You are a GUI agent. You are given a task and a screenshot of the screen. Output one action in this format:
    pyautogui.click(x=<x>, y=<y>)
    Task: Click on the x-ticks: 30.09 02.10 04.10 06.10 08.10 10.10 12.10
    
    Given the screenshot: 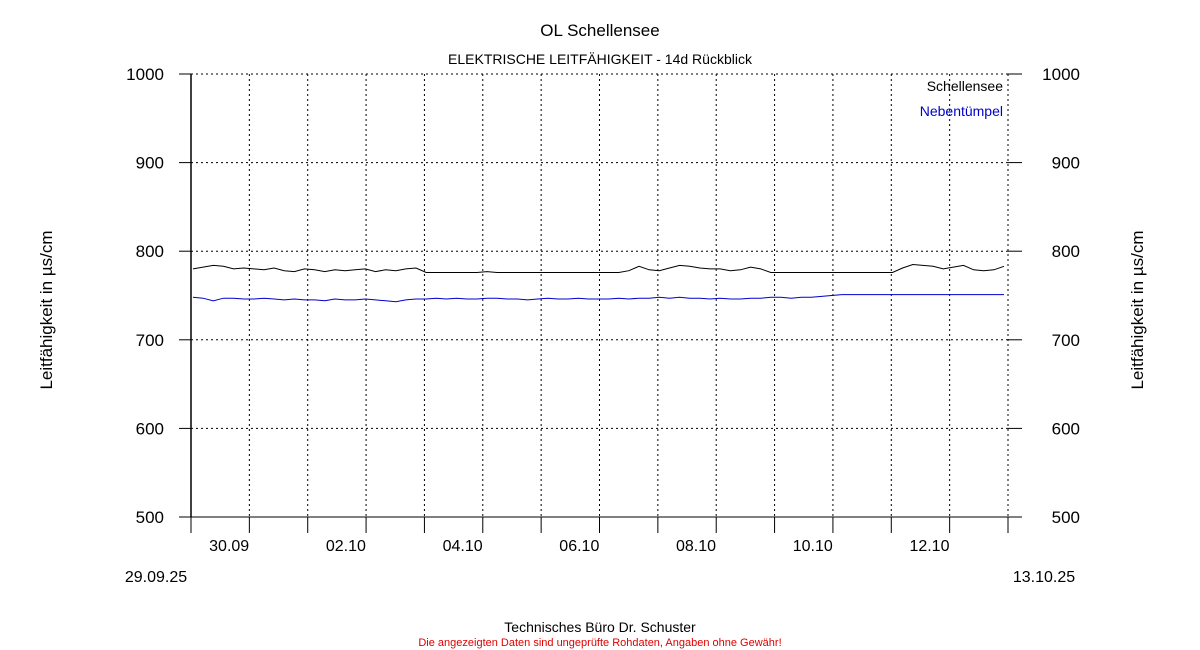 What is the action you would take?
    pyautogui.click(x=599, y=536)
    